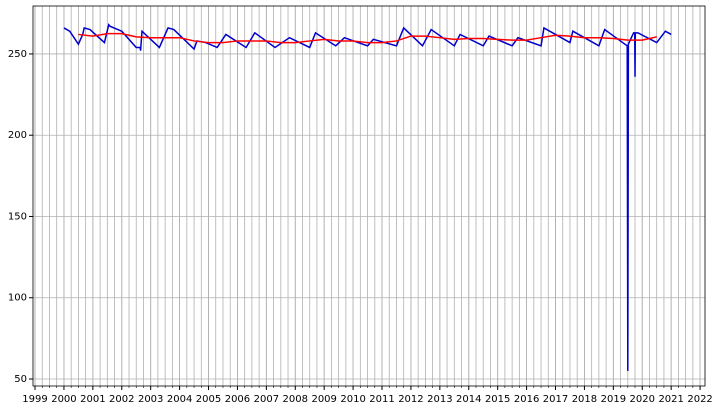 The width and height of the screenshot is (720, 415). I want to click on x-tick-label: 2003, so click(150, 399).